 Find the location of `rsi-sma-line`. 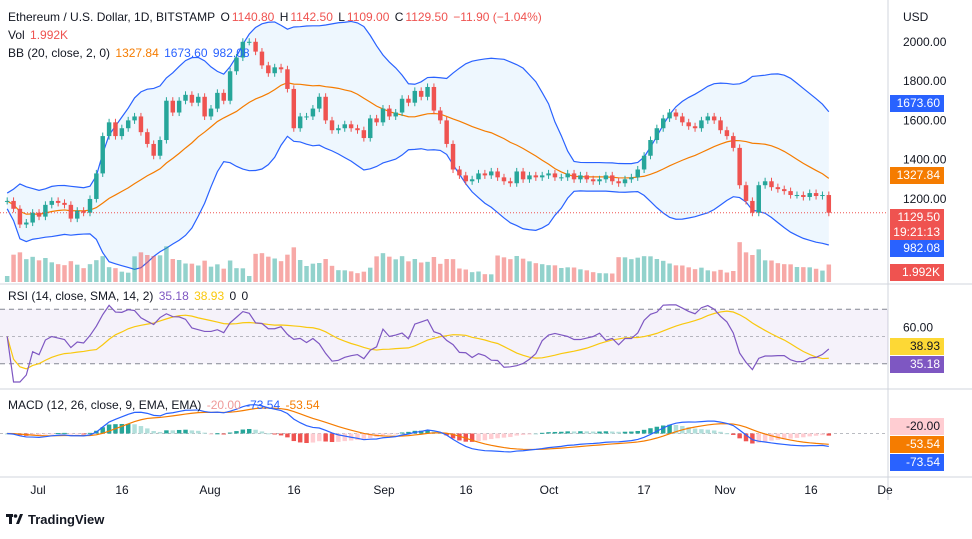

rsi-sma-line is located at coordinates (417, 340).